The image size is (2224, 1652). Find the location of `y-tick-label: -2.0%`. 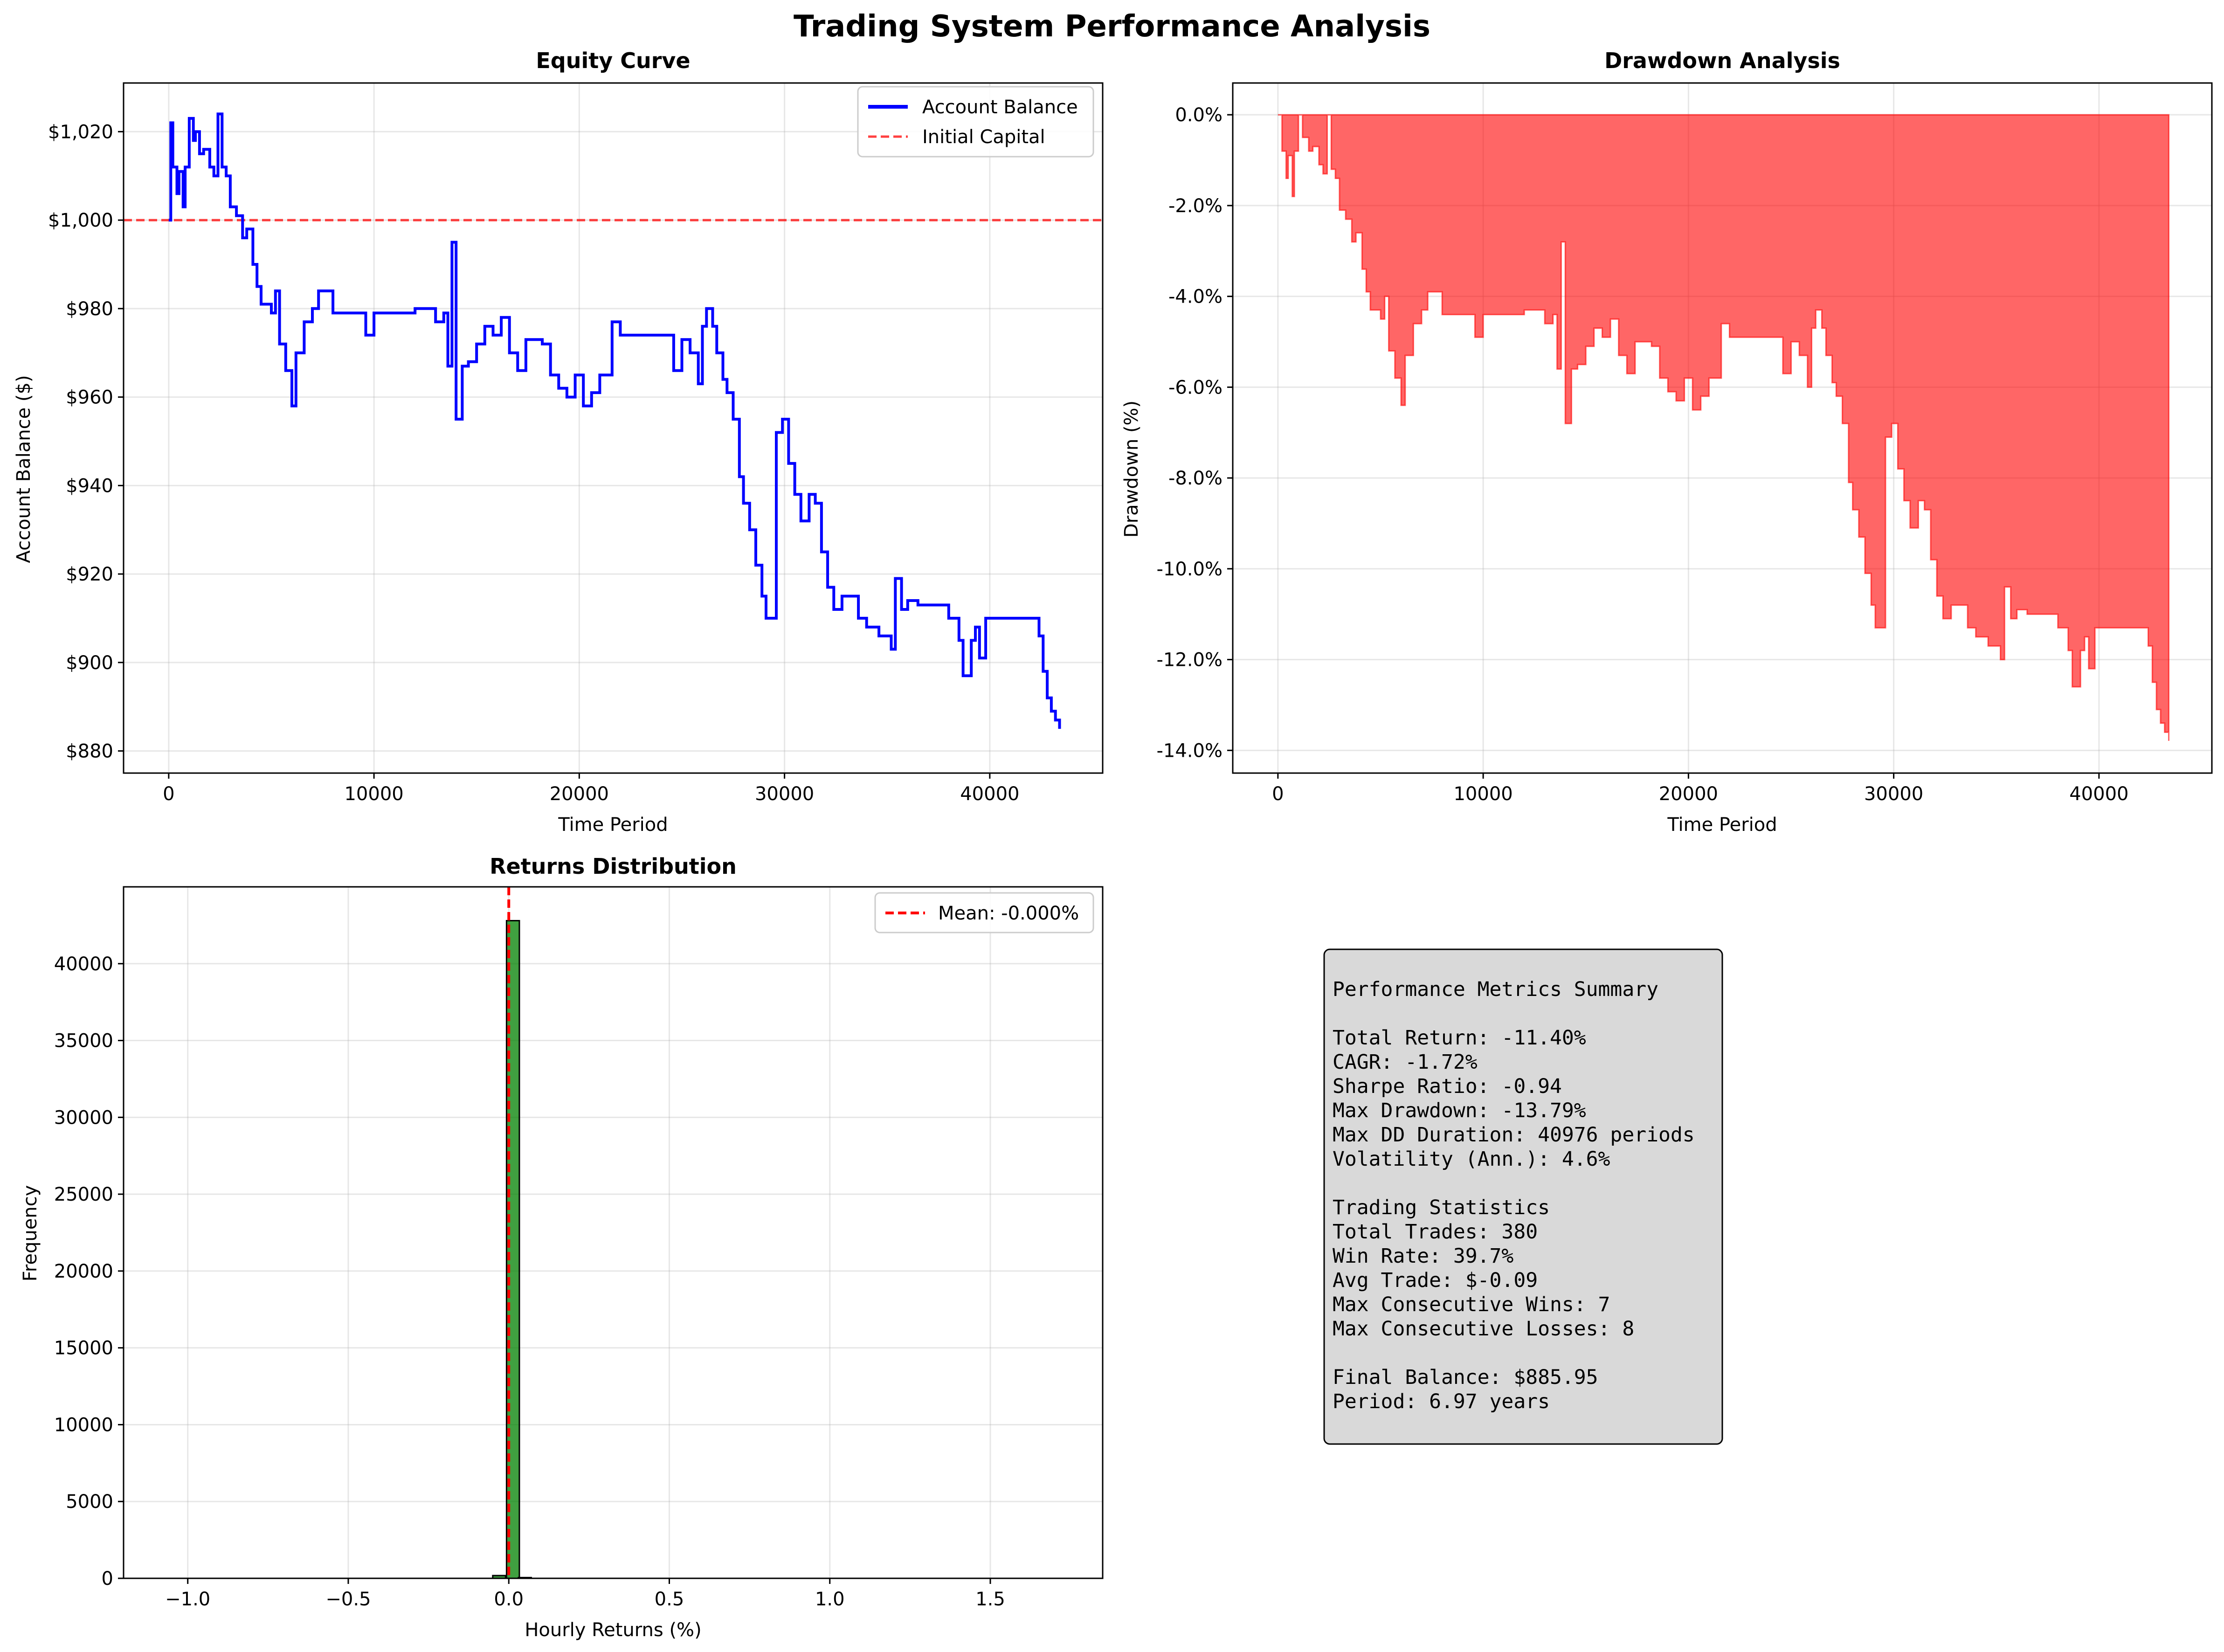

y-tick-label: -2.0% is located at coordinates (1195, 206).